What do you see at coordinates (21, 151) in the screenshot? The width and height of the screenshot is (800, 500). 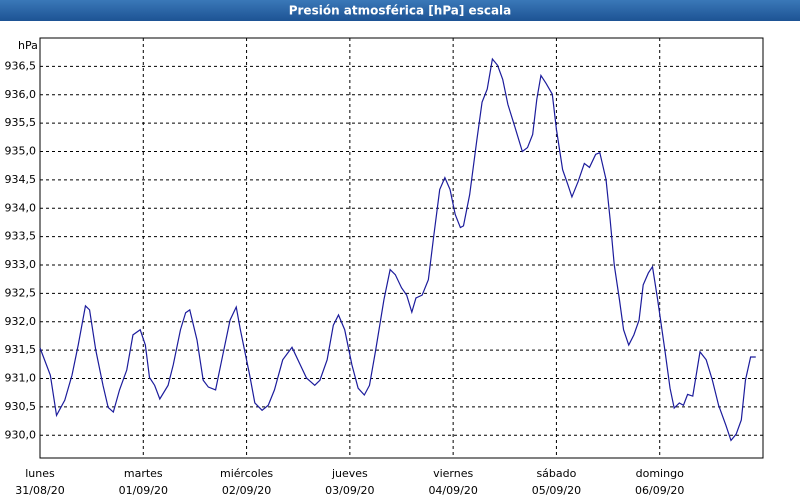 I see `y-tick-label: 935,0` at bounding box center [21, 151].